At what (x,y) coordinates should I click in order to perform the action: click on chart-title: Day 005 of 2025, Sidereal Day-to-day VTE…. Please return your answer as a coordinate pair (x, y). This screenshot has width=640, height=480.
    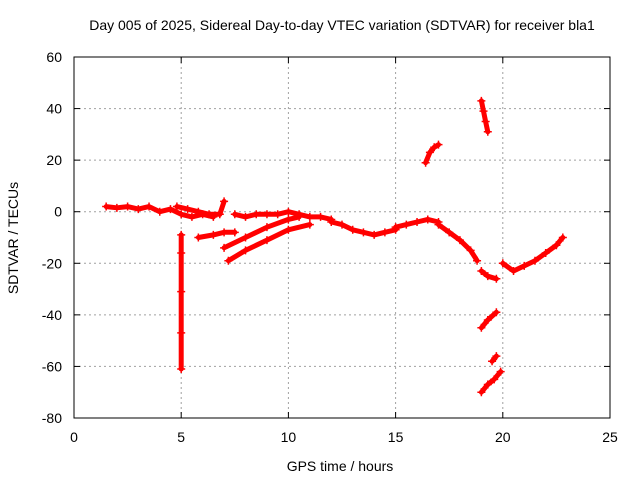
    Looking at the image, I should click on (342, 25).